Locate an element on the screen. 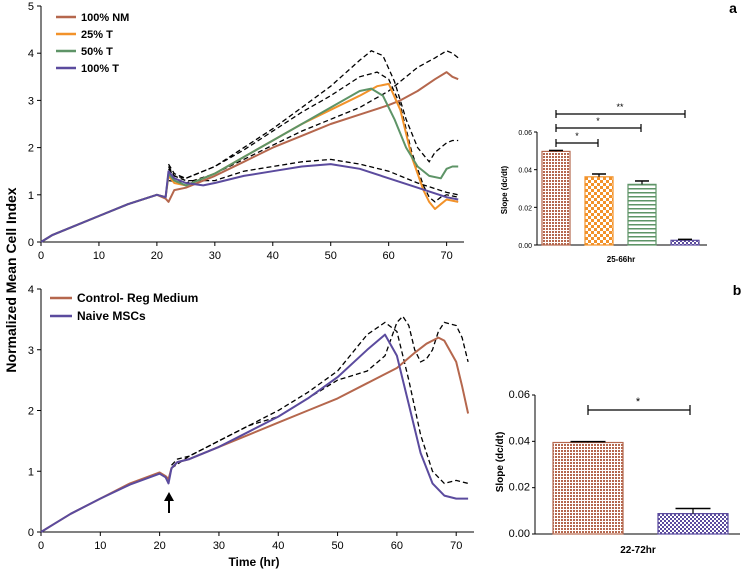 This screenshot has height=570, width=746. top-bar-ytick-label: 0.00 is located at coordinates (525, 246).